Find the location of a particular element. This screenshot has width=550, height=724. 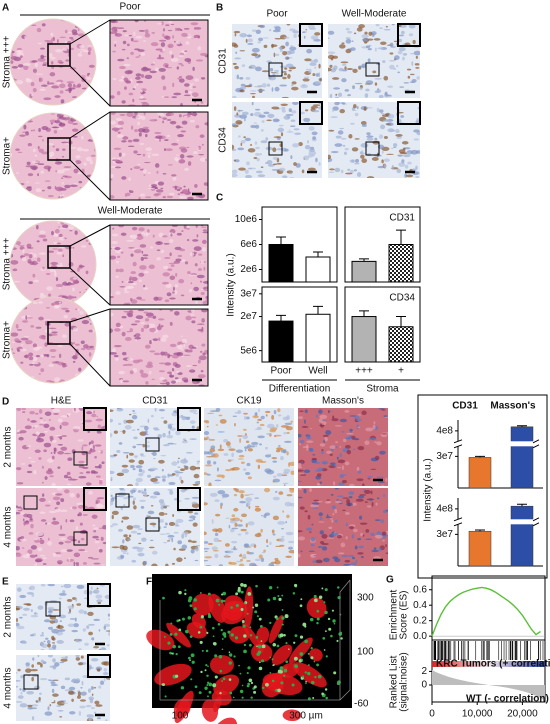

panel-label: D is located at coordinates (5, 402).